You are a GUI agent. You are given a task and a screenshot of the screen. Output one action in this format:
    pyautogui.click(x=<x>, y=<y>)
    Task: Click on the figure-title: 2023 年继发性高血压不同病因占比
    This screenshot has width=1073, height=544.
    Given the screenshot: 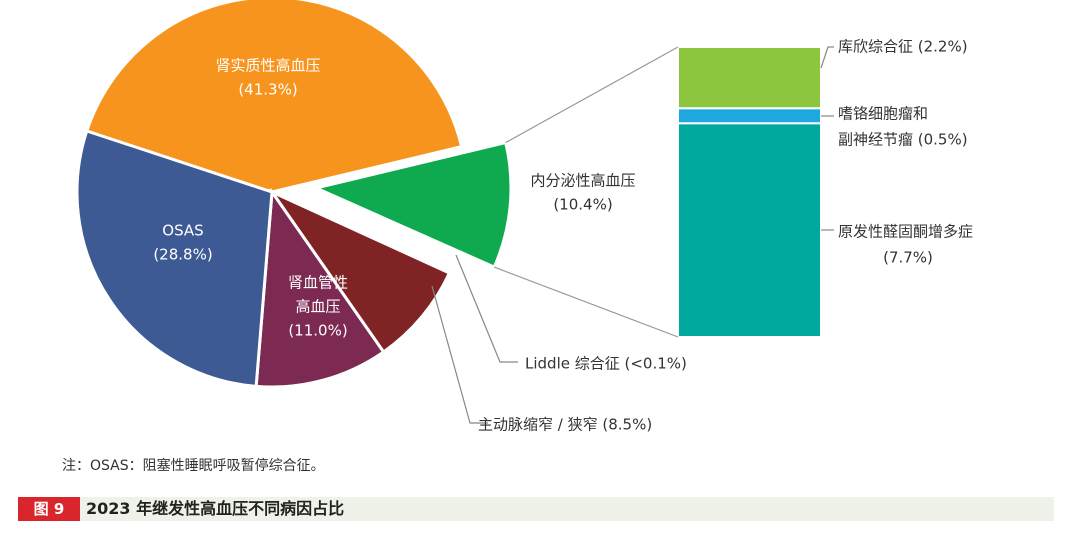 What is the action you would take?
    pyautogui.click(x=215, y=508)
    